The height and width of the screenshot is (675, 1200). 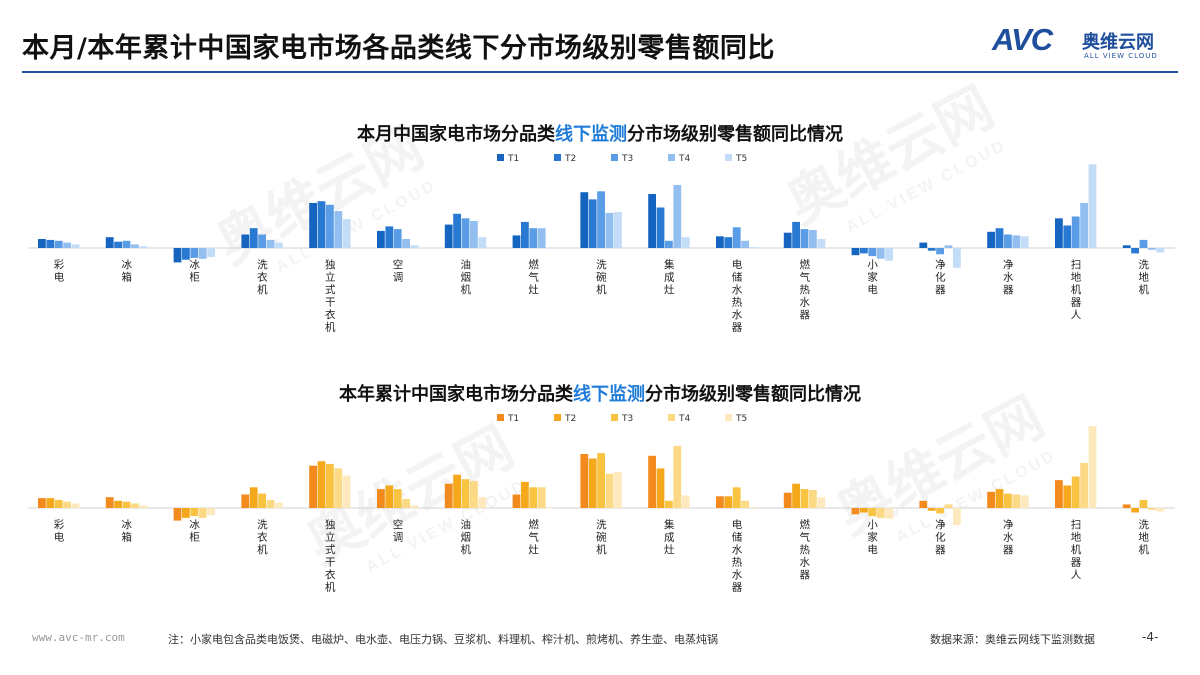 I want to click on category-label: 冰柜, so click(x=194, y=531).